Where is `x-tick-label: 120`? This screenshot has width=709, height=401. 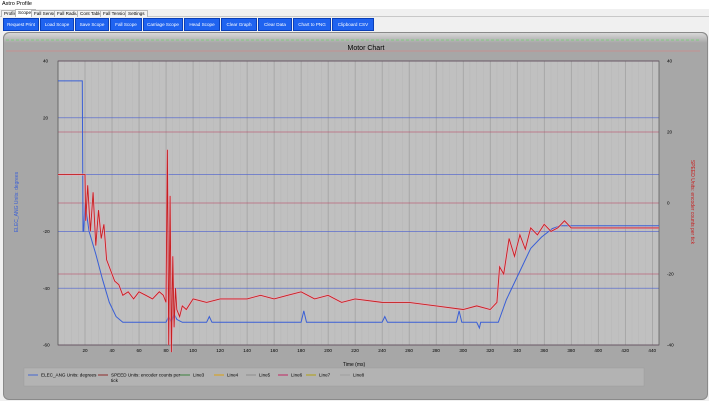 x-tick-label: 120 is located at coordinates (220, 350).